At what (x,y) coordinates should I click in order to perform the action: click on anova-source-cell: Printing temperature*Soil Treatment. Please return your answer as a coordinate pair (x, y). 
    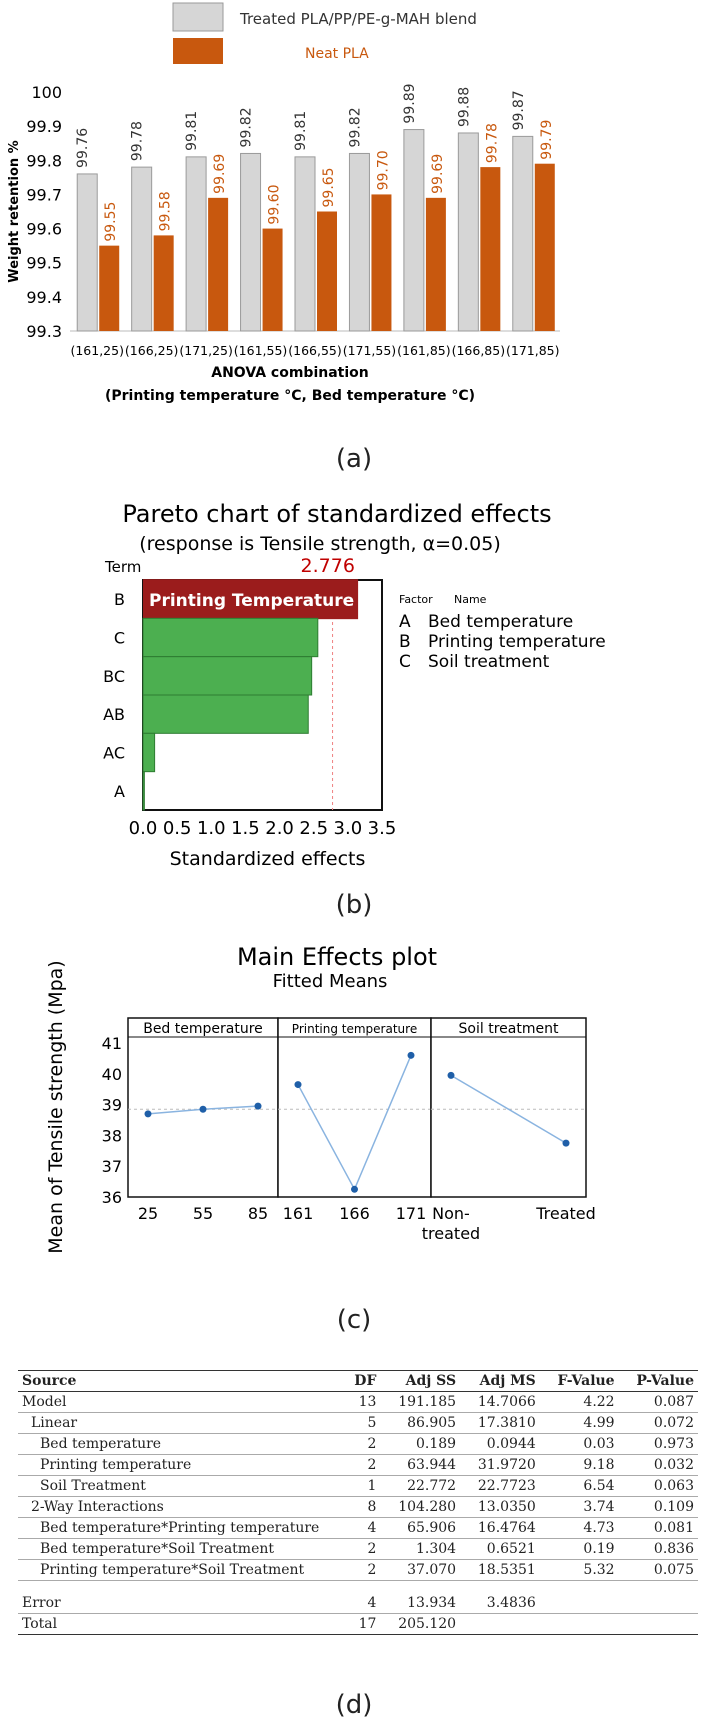
    Looking at the image, I should click on (181, 1570).